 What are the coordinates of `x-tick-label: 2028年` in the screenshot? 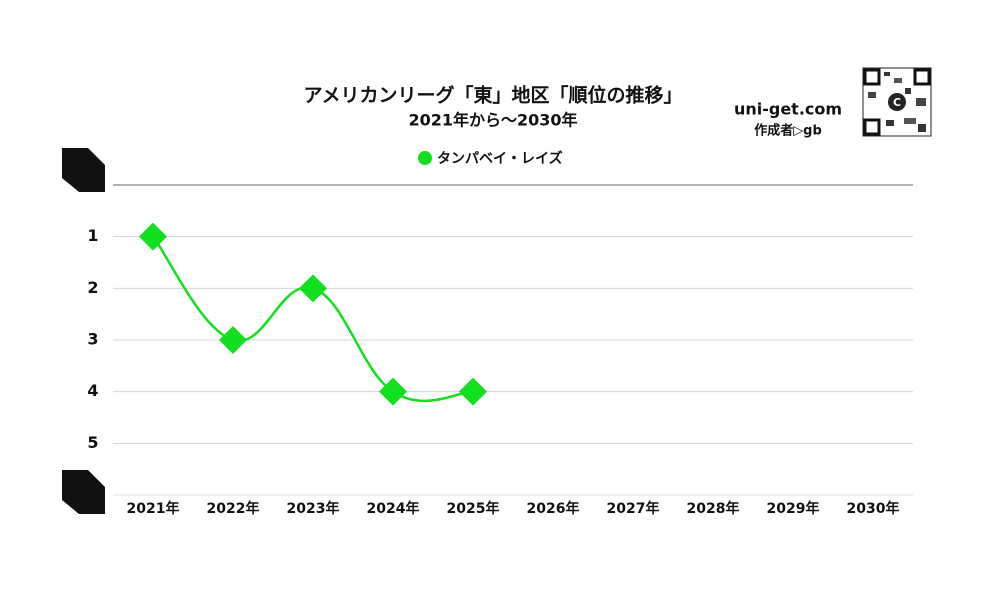 It's located at (713, 508).